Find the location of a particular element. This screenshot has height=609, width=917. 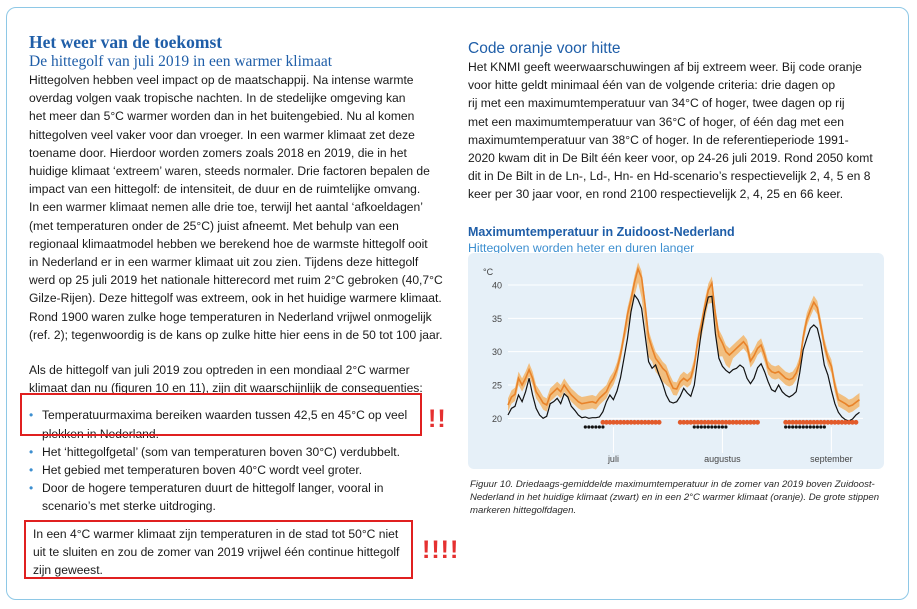

uncertainty-band is located at coordinates (684, 337).